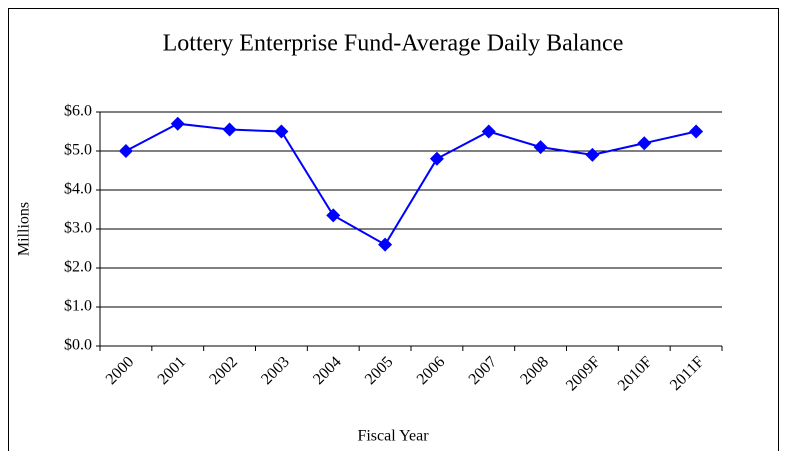 This screenshot has height=451, width=787. Describe the element at coordinates (393, 436) in the screenshot. I see `x-axis-label: Fiscal Year` at that location.